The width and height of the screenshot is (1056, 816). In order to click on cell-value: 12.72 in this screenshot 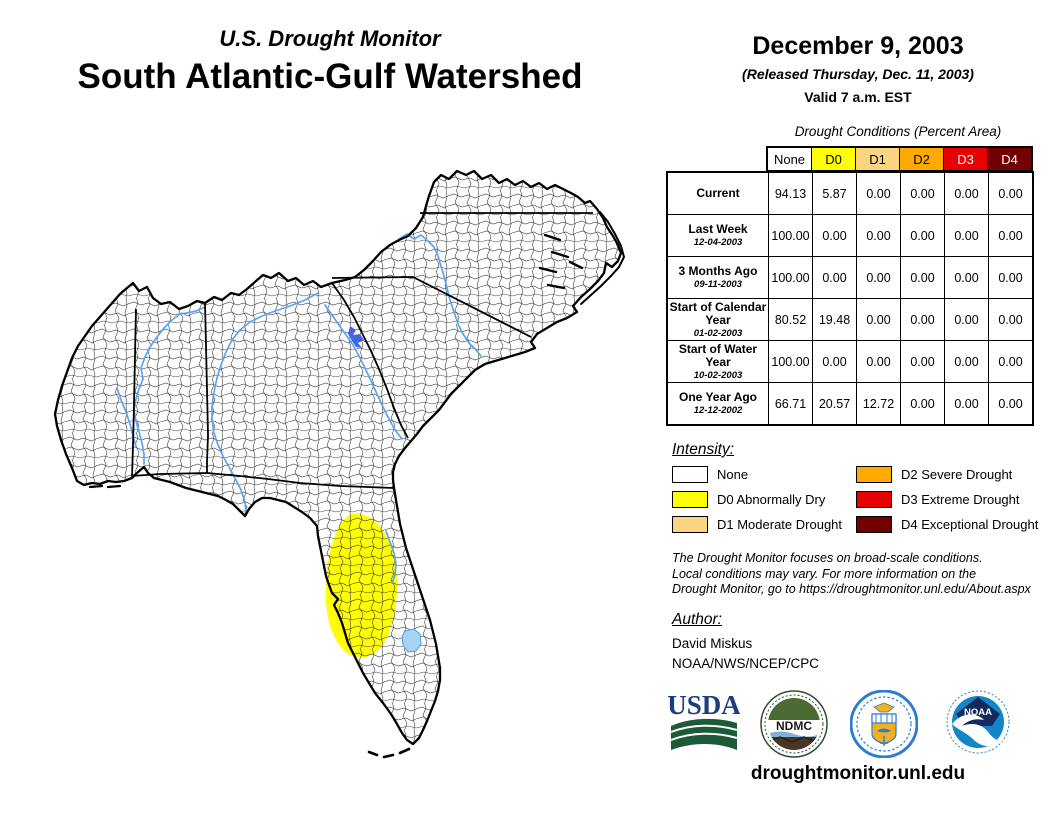, I will do `click(878, 403)`.